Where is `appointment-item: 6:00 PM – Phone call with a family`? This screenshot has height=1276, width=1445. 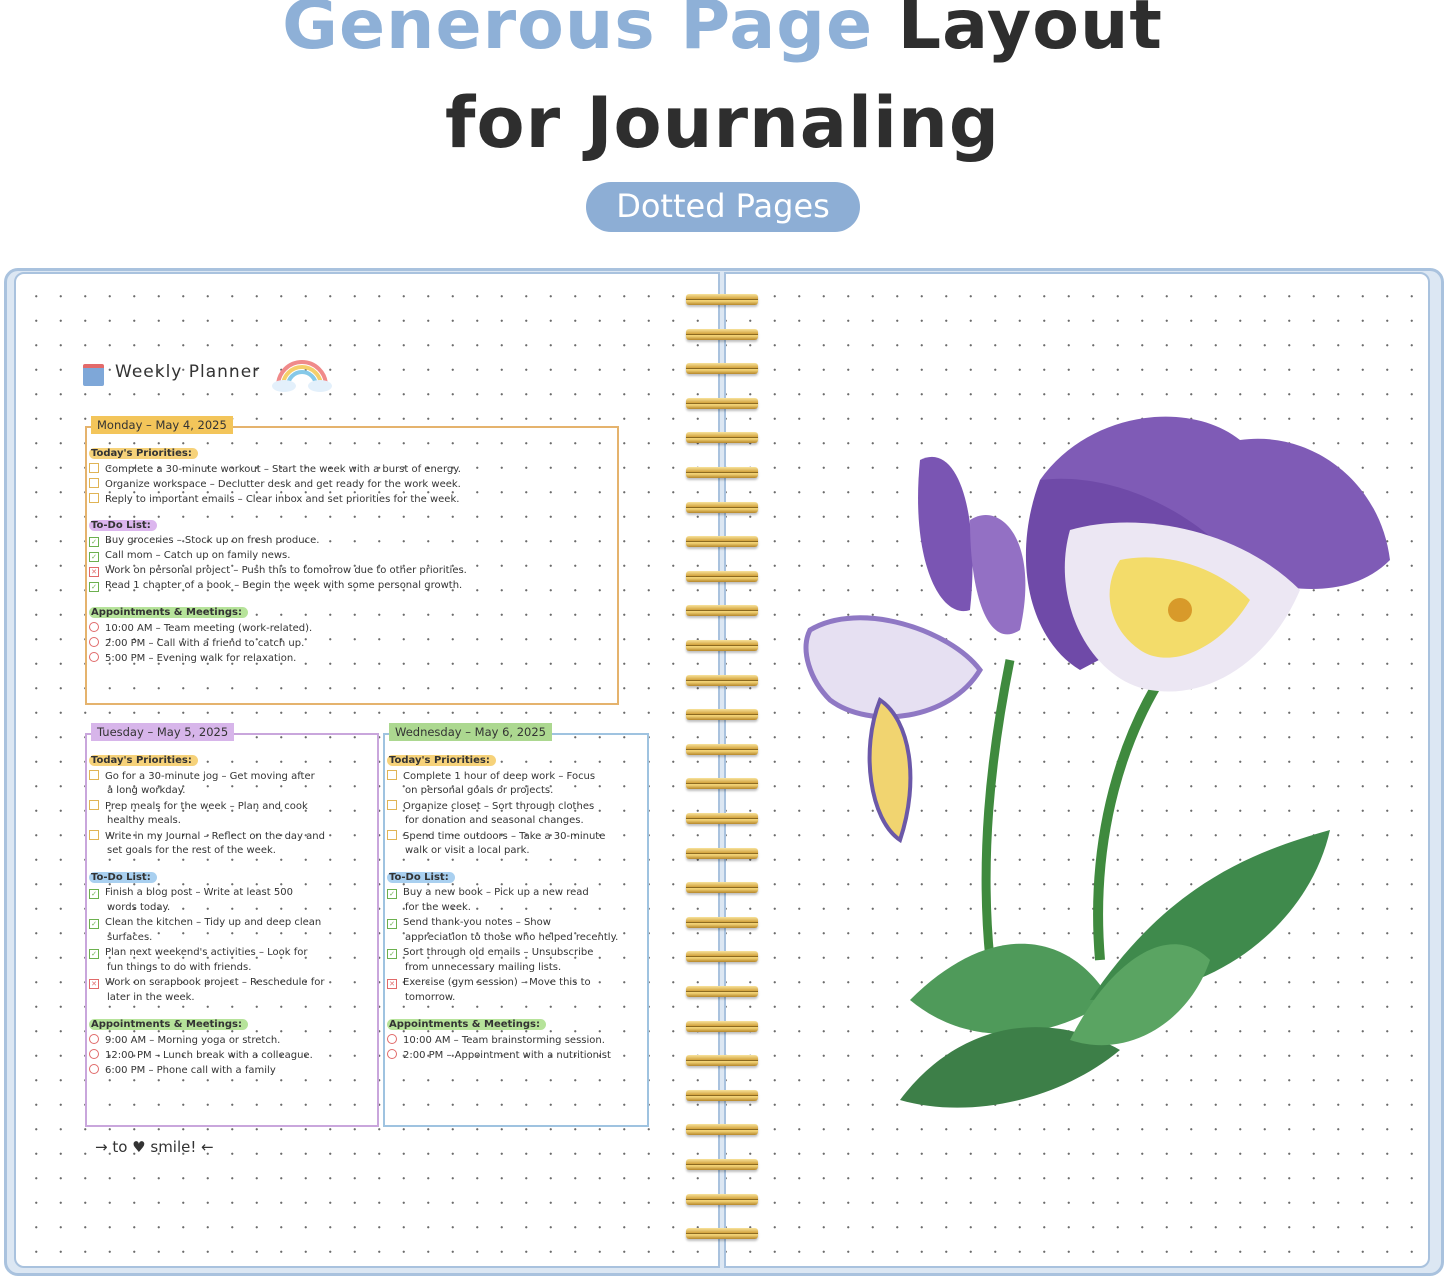 appointment-item: 6:00 PM – Phone call with a family is located at coordinates (182, 1070).